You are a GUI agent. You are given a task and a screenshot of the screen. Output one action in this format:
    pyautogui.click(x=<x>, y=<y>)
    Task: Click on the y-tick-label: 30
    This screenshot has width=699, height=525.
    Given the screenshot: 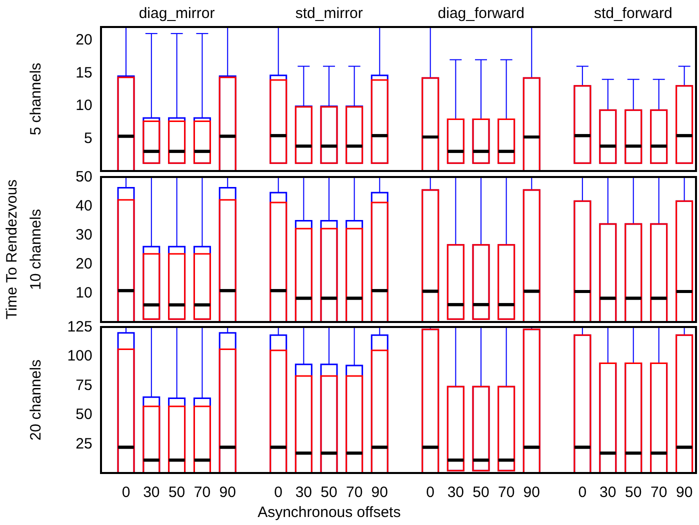 What is the action you would take?
    pyautogui.click(x=84, y=235)
    